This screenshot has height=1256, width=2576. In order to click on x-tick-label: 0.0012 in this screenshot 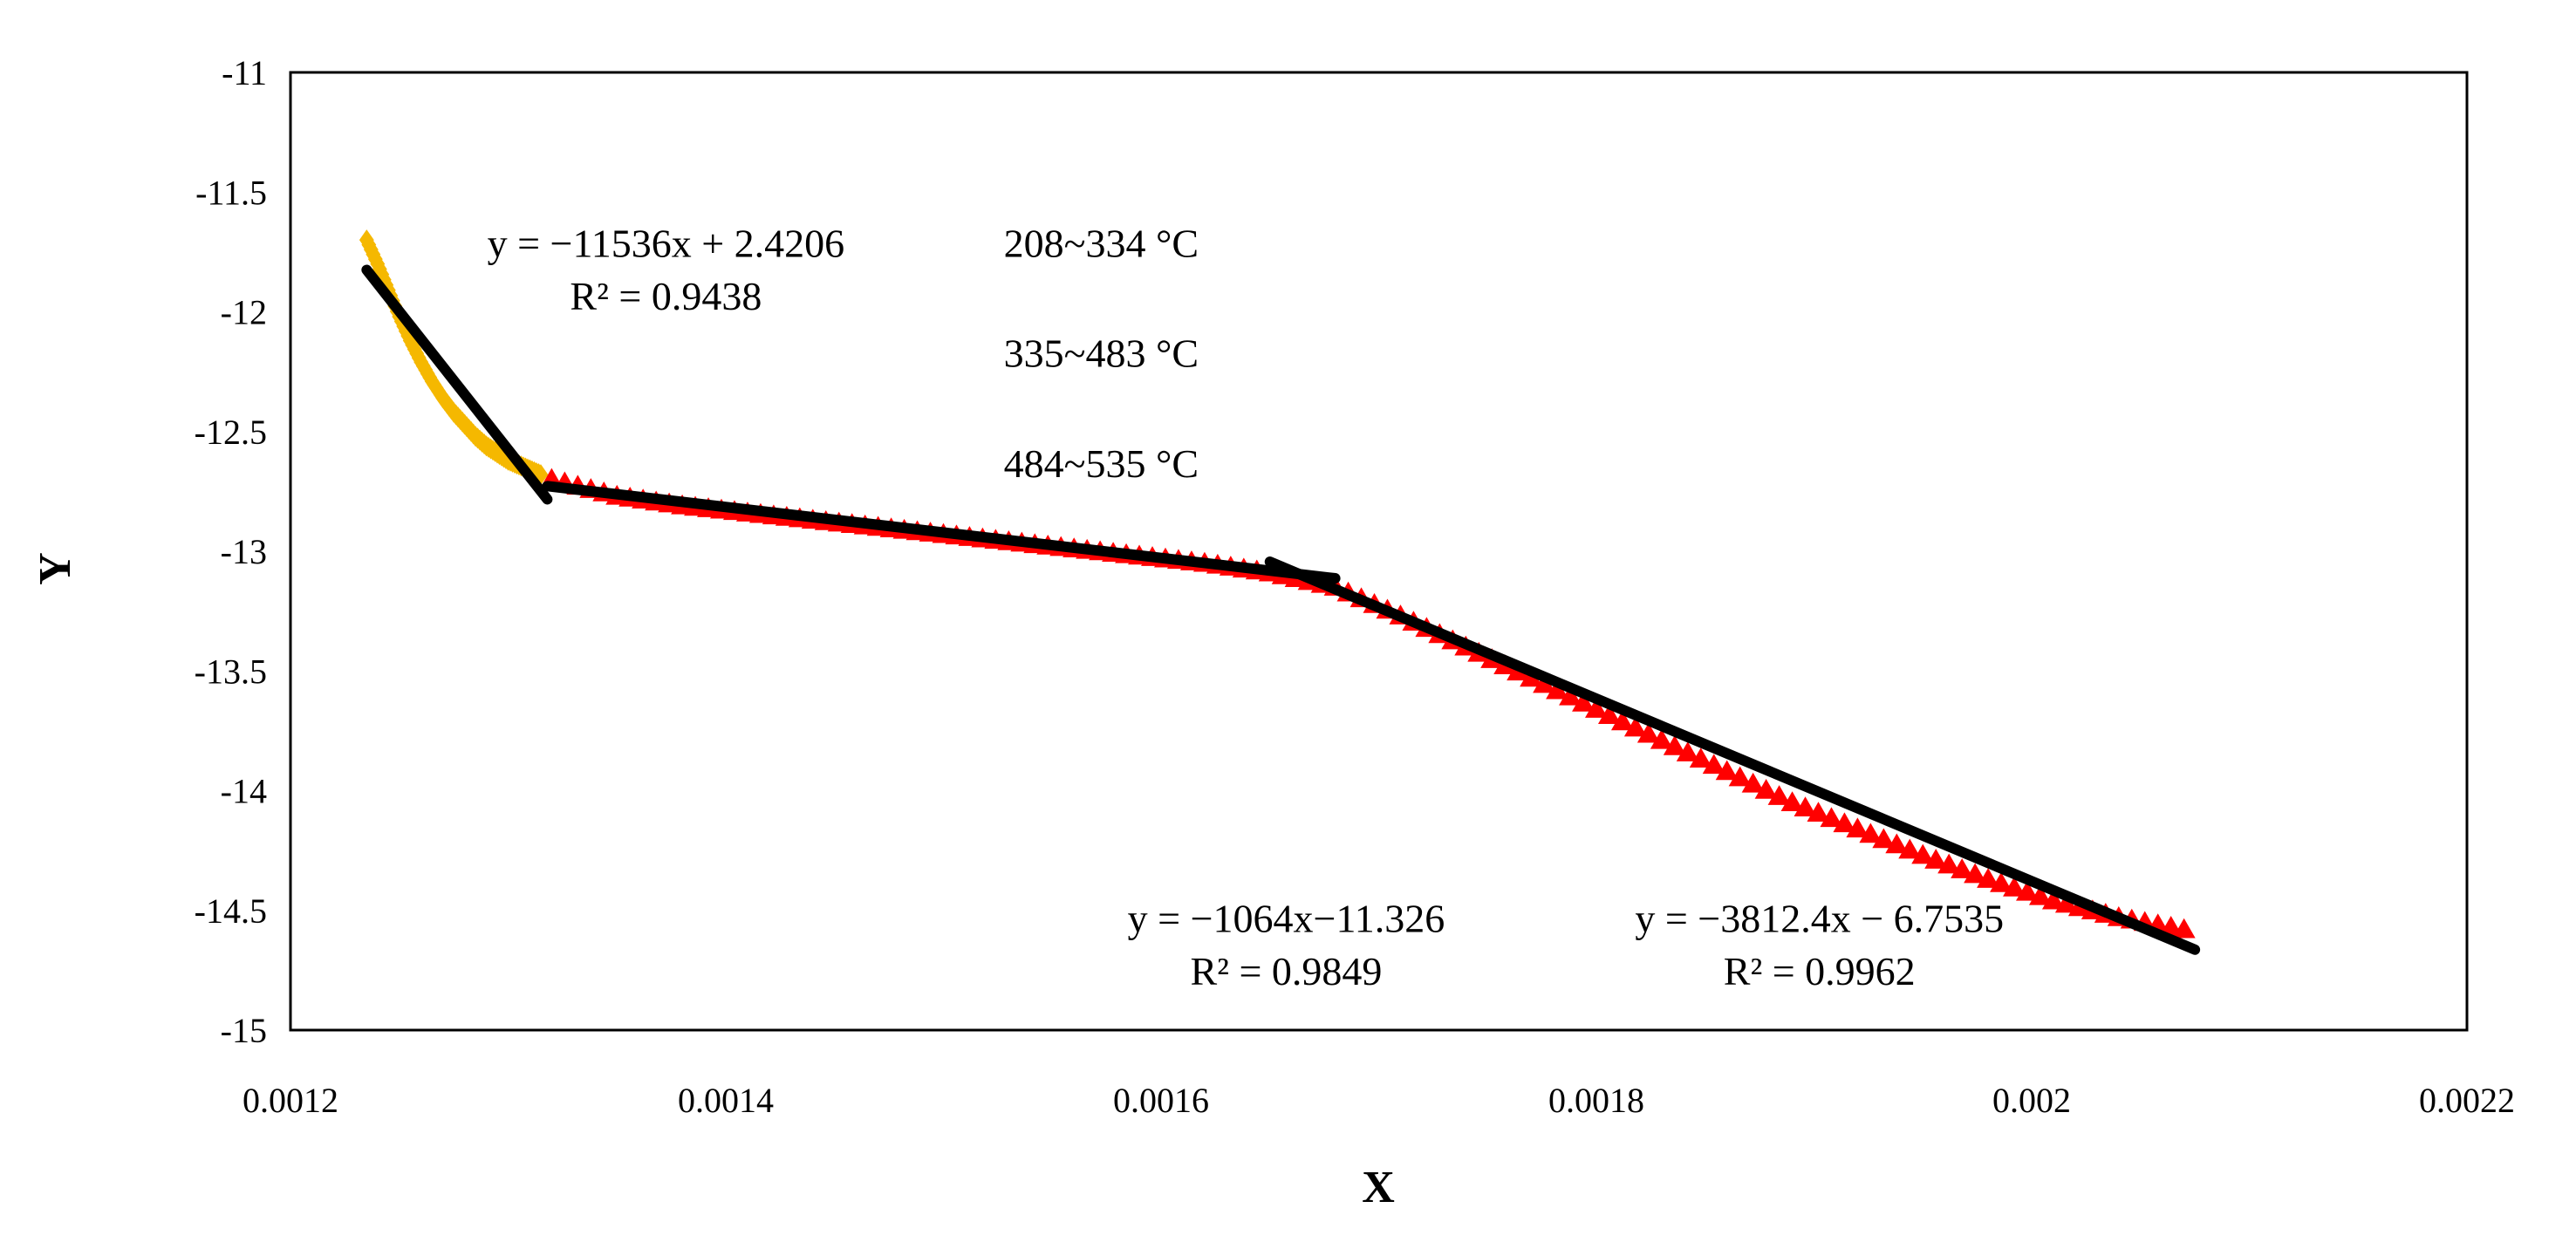, I will do `click(290, 1100)`.